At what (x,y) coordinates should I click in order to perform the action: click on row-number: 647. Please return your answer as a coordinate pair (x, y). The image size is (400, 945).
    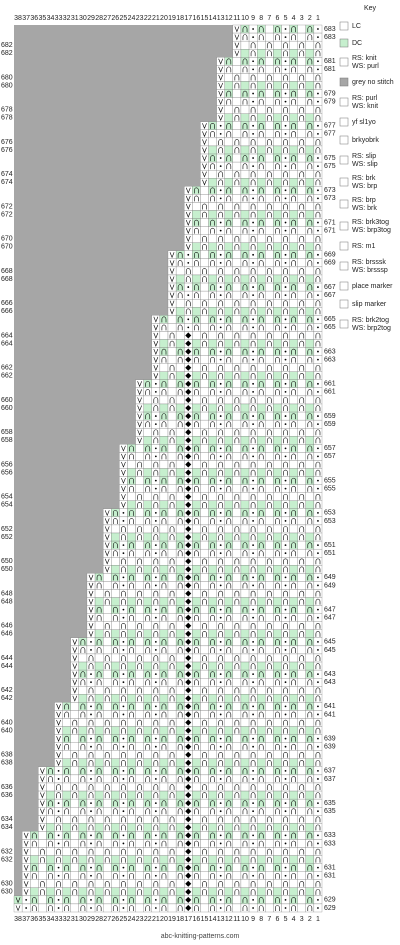
    Looking at the image, I should click on (330, 618).